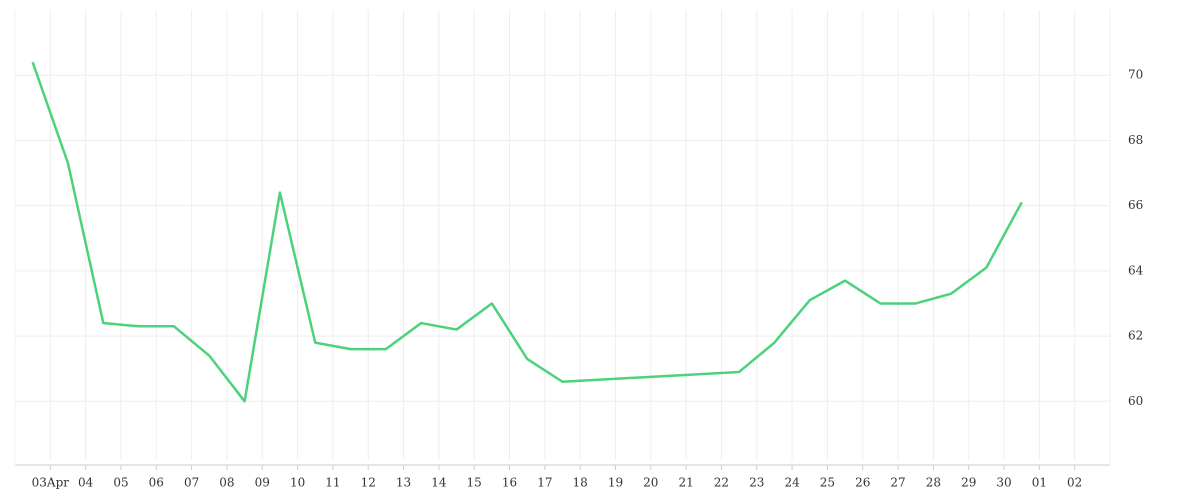  I want to click on x-tick-label: 14, so click(439, 483).